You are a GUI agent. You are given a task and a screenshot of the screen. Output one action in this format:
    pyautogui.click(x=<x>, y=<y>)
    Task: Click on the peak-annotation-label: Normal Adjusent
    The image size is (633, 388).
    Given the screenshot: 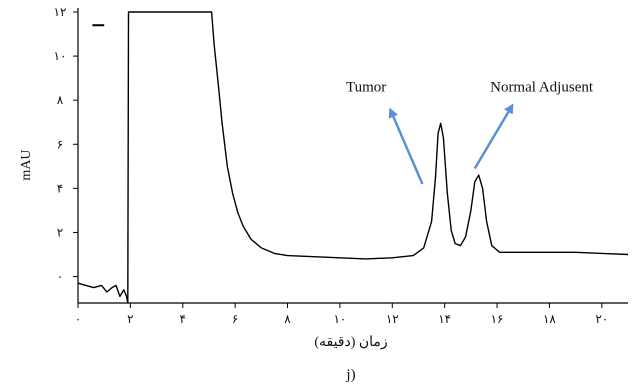 What is the action you would take?
    pyautogui.click(x=542, y=87)
    